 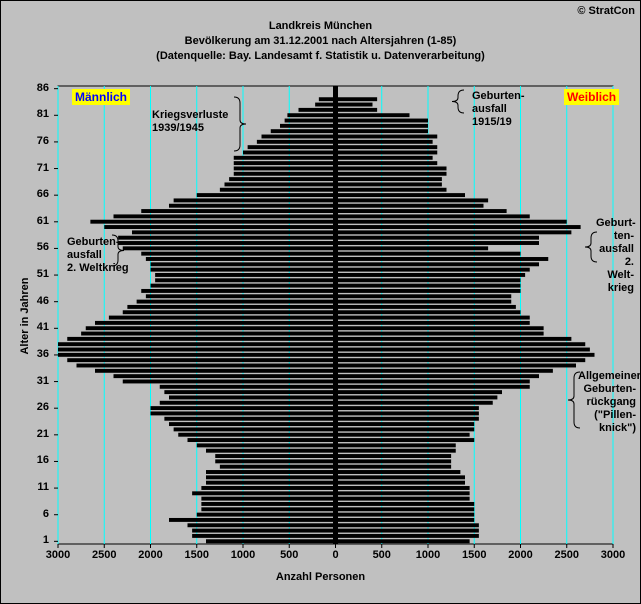 What do you see at coordinates (43, 487) in the screenshot?
I see `y-tick-label: 11` at bounding box center [43, 487].